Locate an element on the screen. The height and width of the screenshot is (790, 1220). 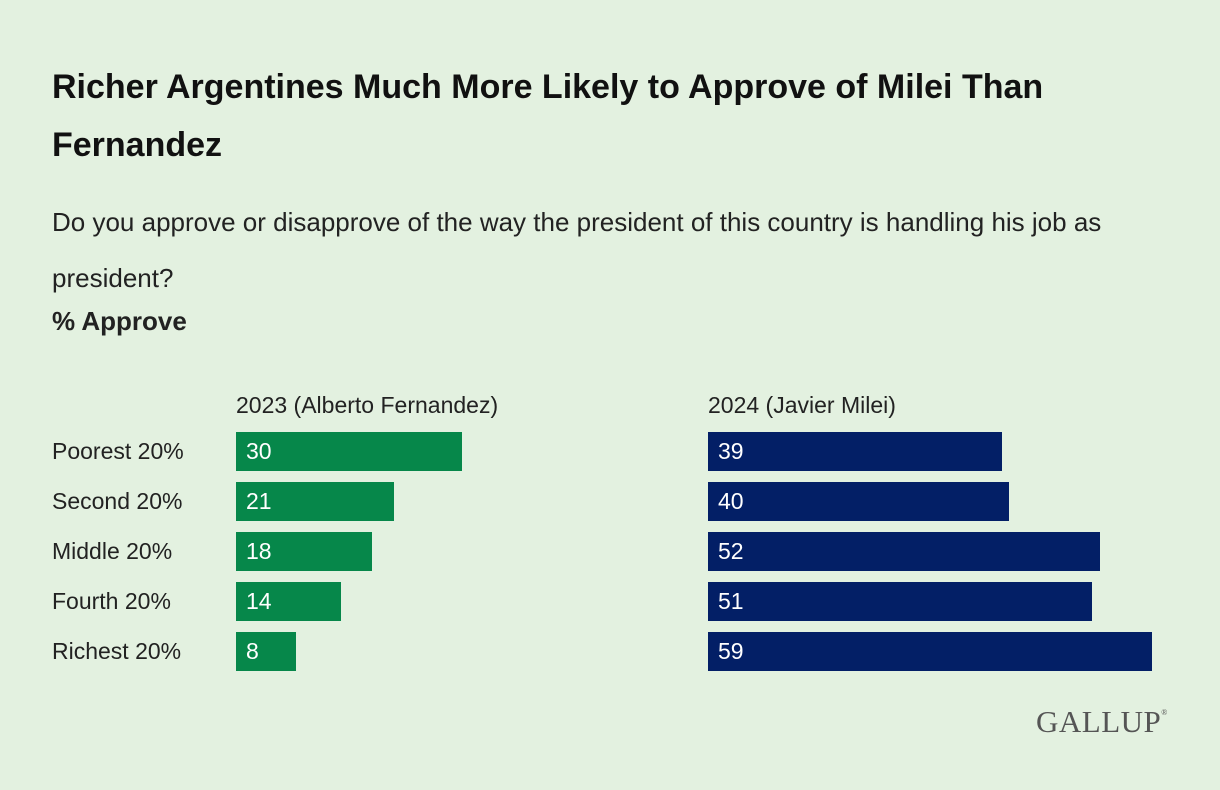
bar-2023: 8 is located at coordinates (266, 651).